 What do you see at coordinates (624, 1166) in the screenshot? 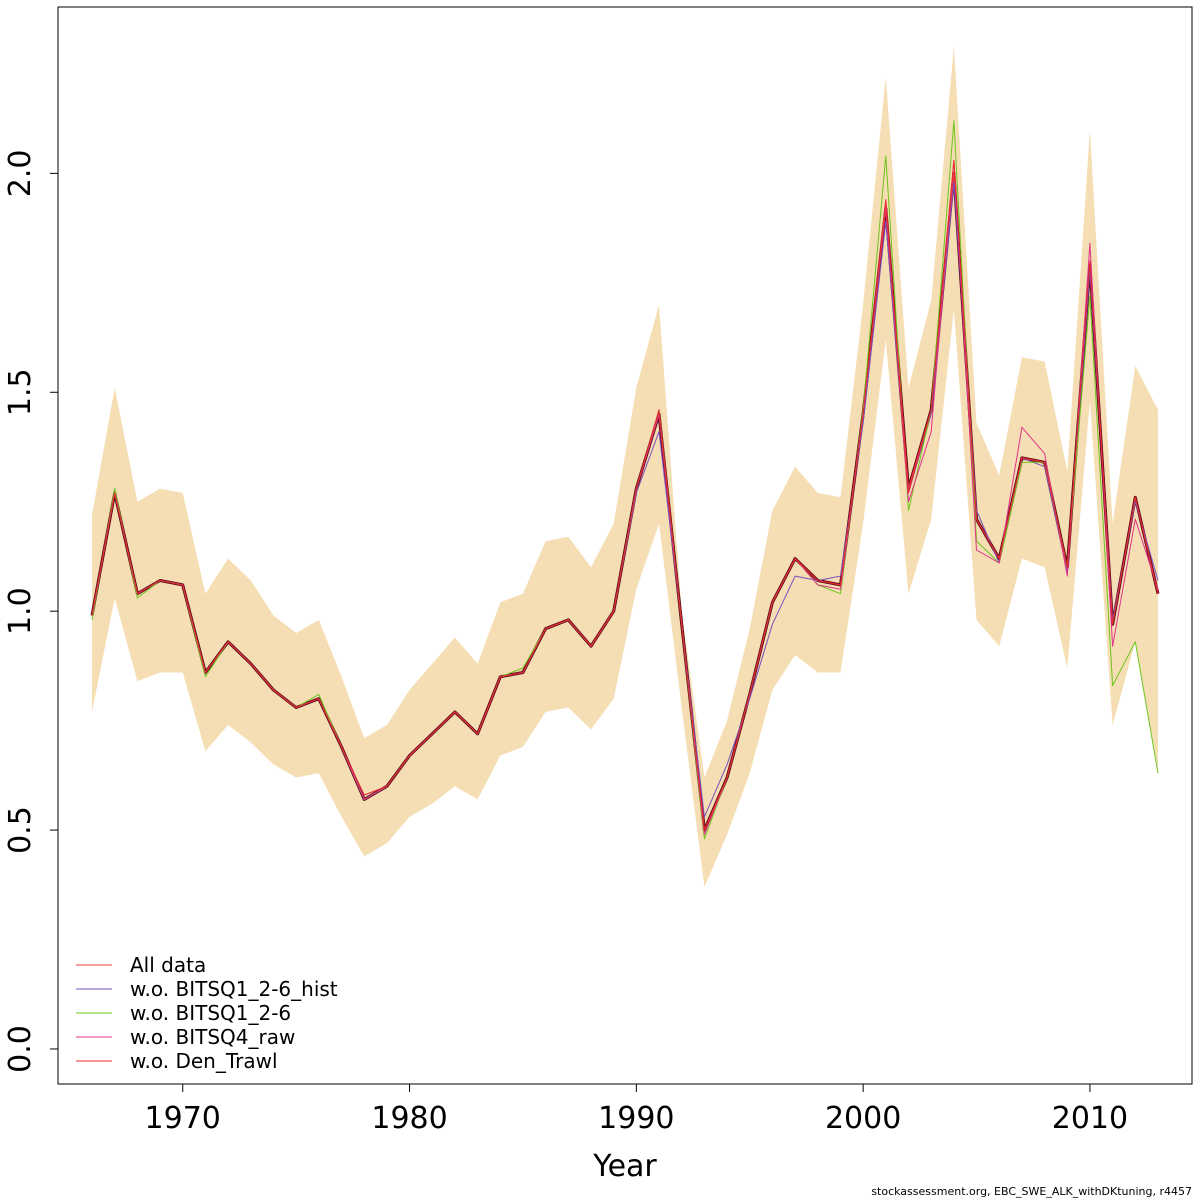
I see `x-axis-title: Year` at bounding box center [624, 1166].